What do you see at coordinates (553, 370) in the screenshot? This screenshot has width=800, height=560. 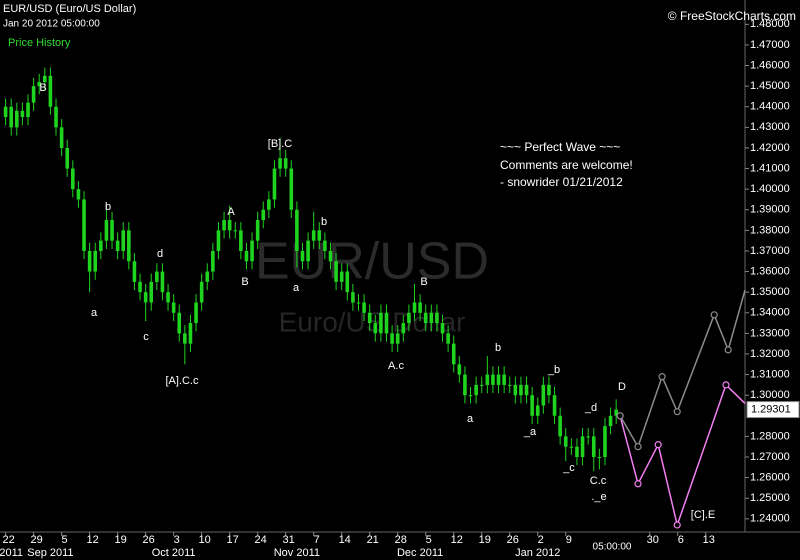 I see `wave-label: _b` at bounding box center [553, 370].